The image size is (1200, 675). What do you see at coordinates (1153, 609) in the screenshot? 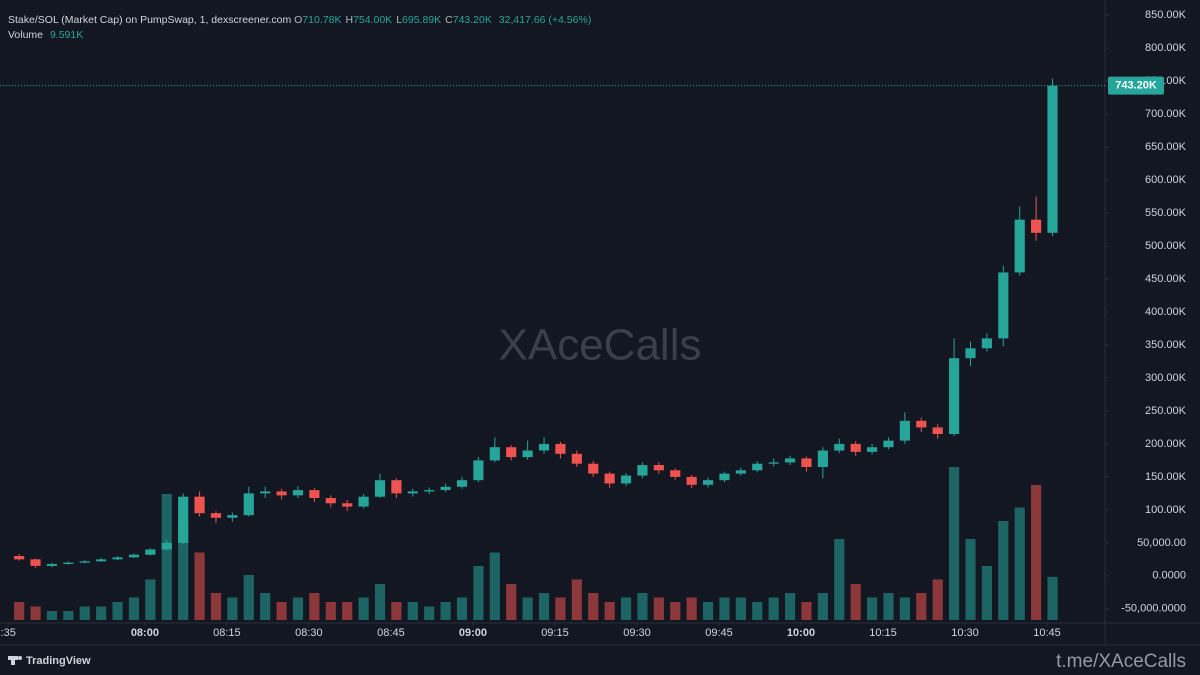
I see `y-tick-label: -50,000.0000` at bounding box center [1153, 609].